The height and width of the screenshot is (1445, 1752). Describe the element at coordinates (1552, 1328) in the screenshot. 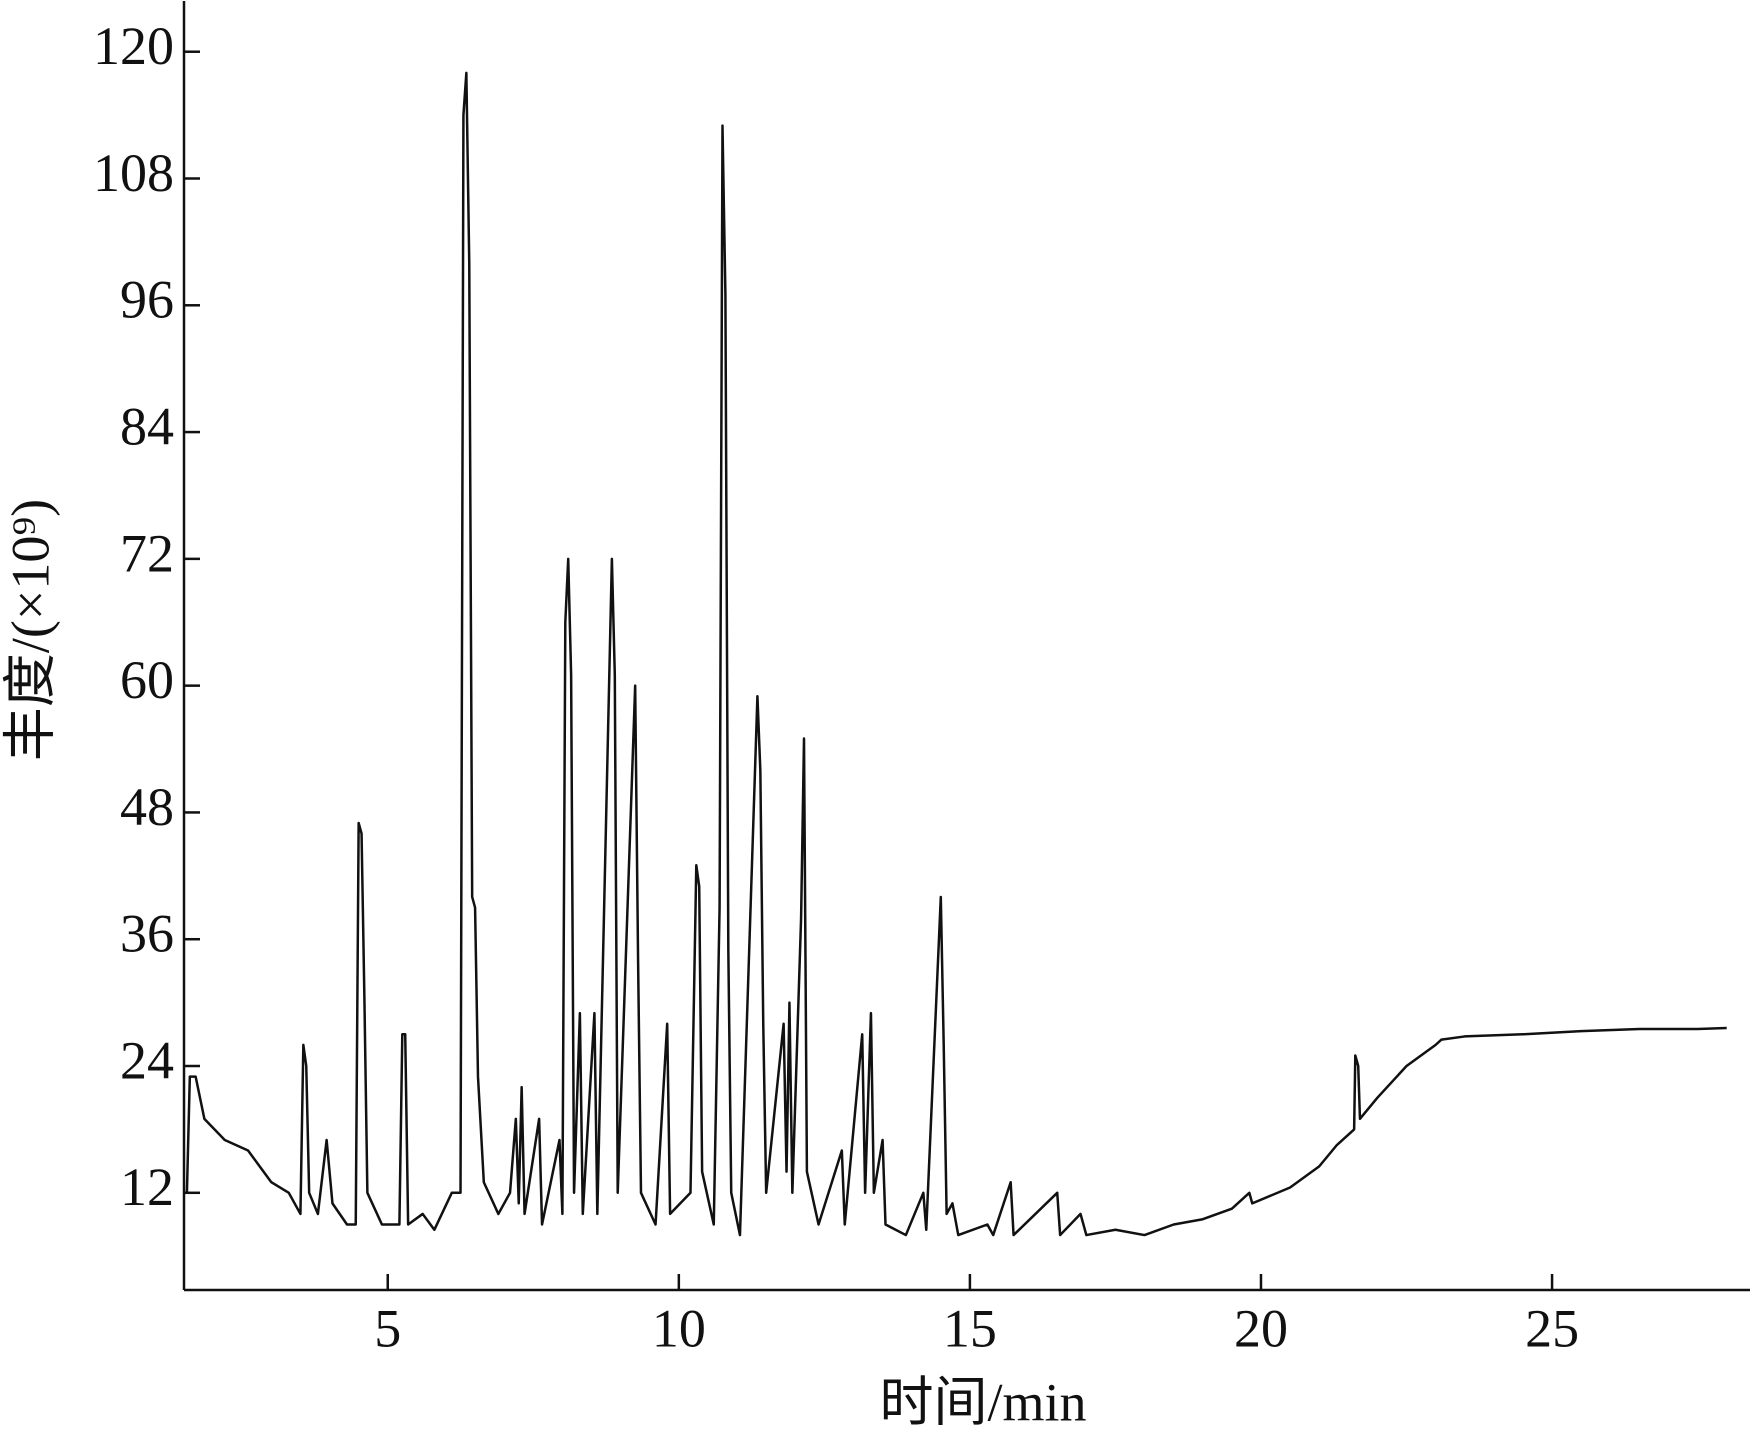

I see `x-tick-label: 25` at that location.